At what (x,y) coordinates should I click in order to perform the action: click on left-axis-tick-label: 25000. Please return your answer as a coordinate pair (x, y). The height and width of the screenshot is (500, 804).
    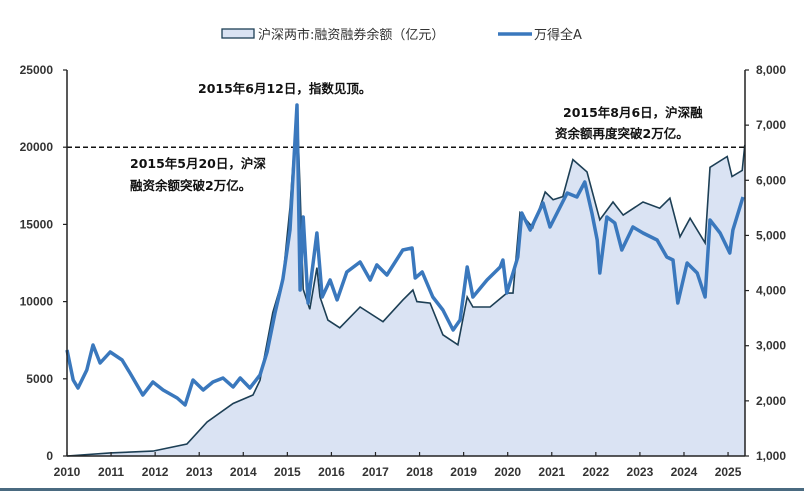
    Looking at the image, I should click on (37, 70).